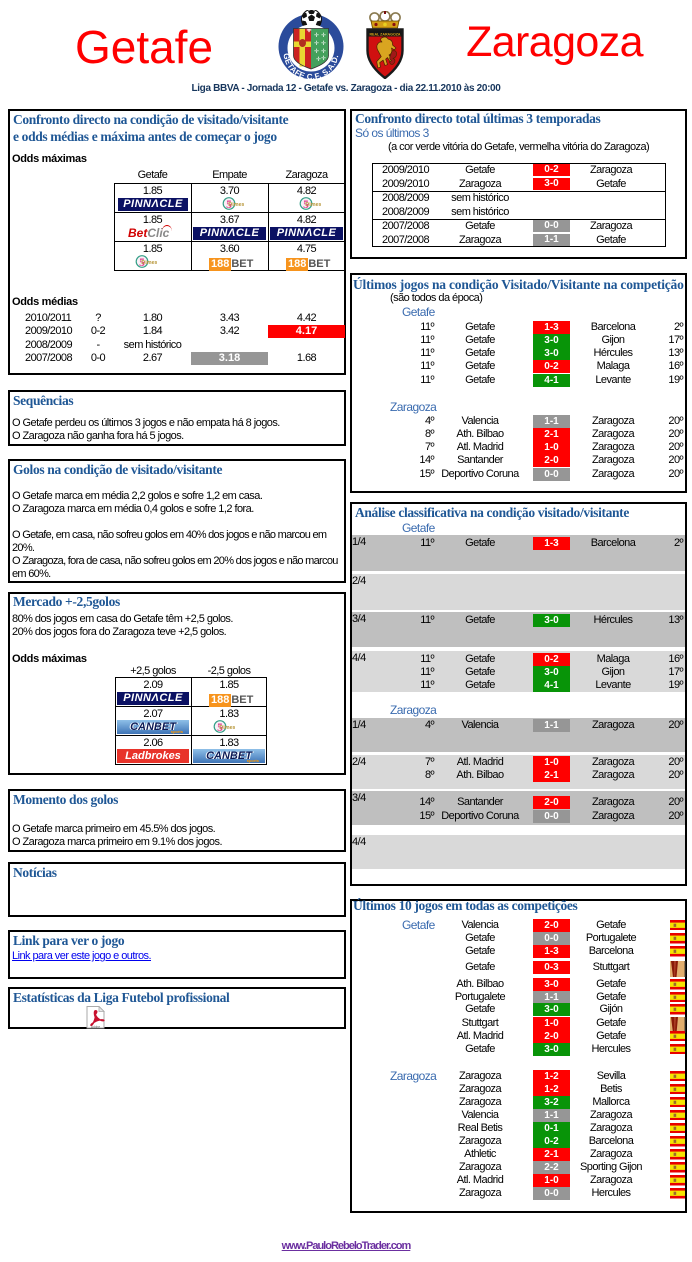 The height and width of the screenshot is (1262, 692). What do you see at coordinates (95, 1027) in the screenshot?
I see `svg-text: Adobe` at bounding box center [95, 1027].